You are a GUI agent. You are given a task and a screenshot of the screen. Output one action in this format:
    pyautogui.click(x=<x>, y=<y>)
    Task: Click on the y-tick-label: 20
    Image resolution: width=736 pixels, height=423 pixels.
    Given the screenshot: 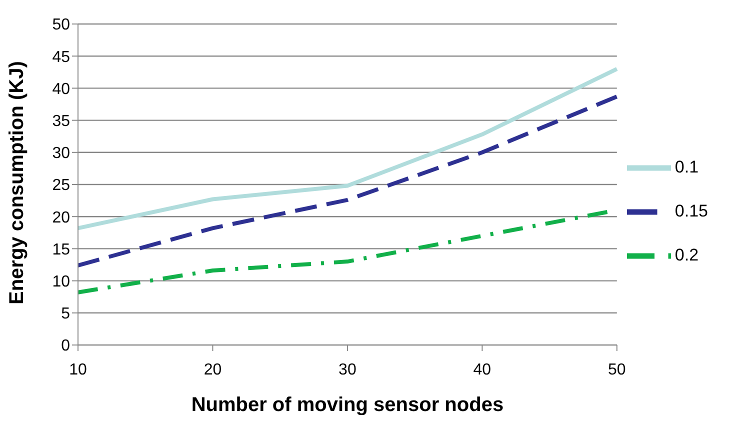 What is the action you would take?
    pyautogui.click(x=61, y=217)
    